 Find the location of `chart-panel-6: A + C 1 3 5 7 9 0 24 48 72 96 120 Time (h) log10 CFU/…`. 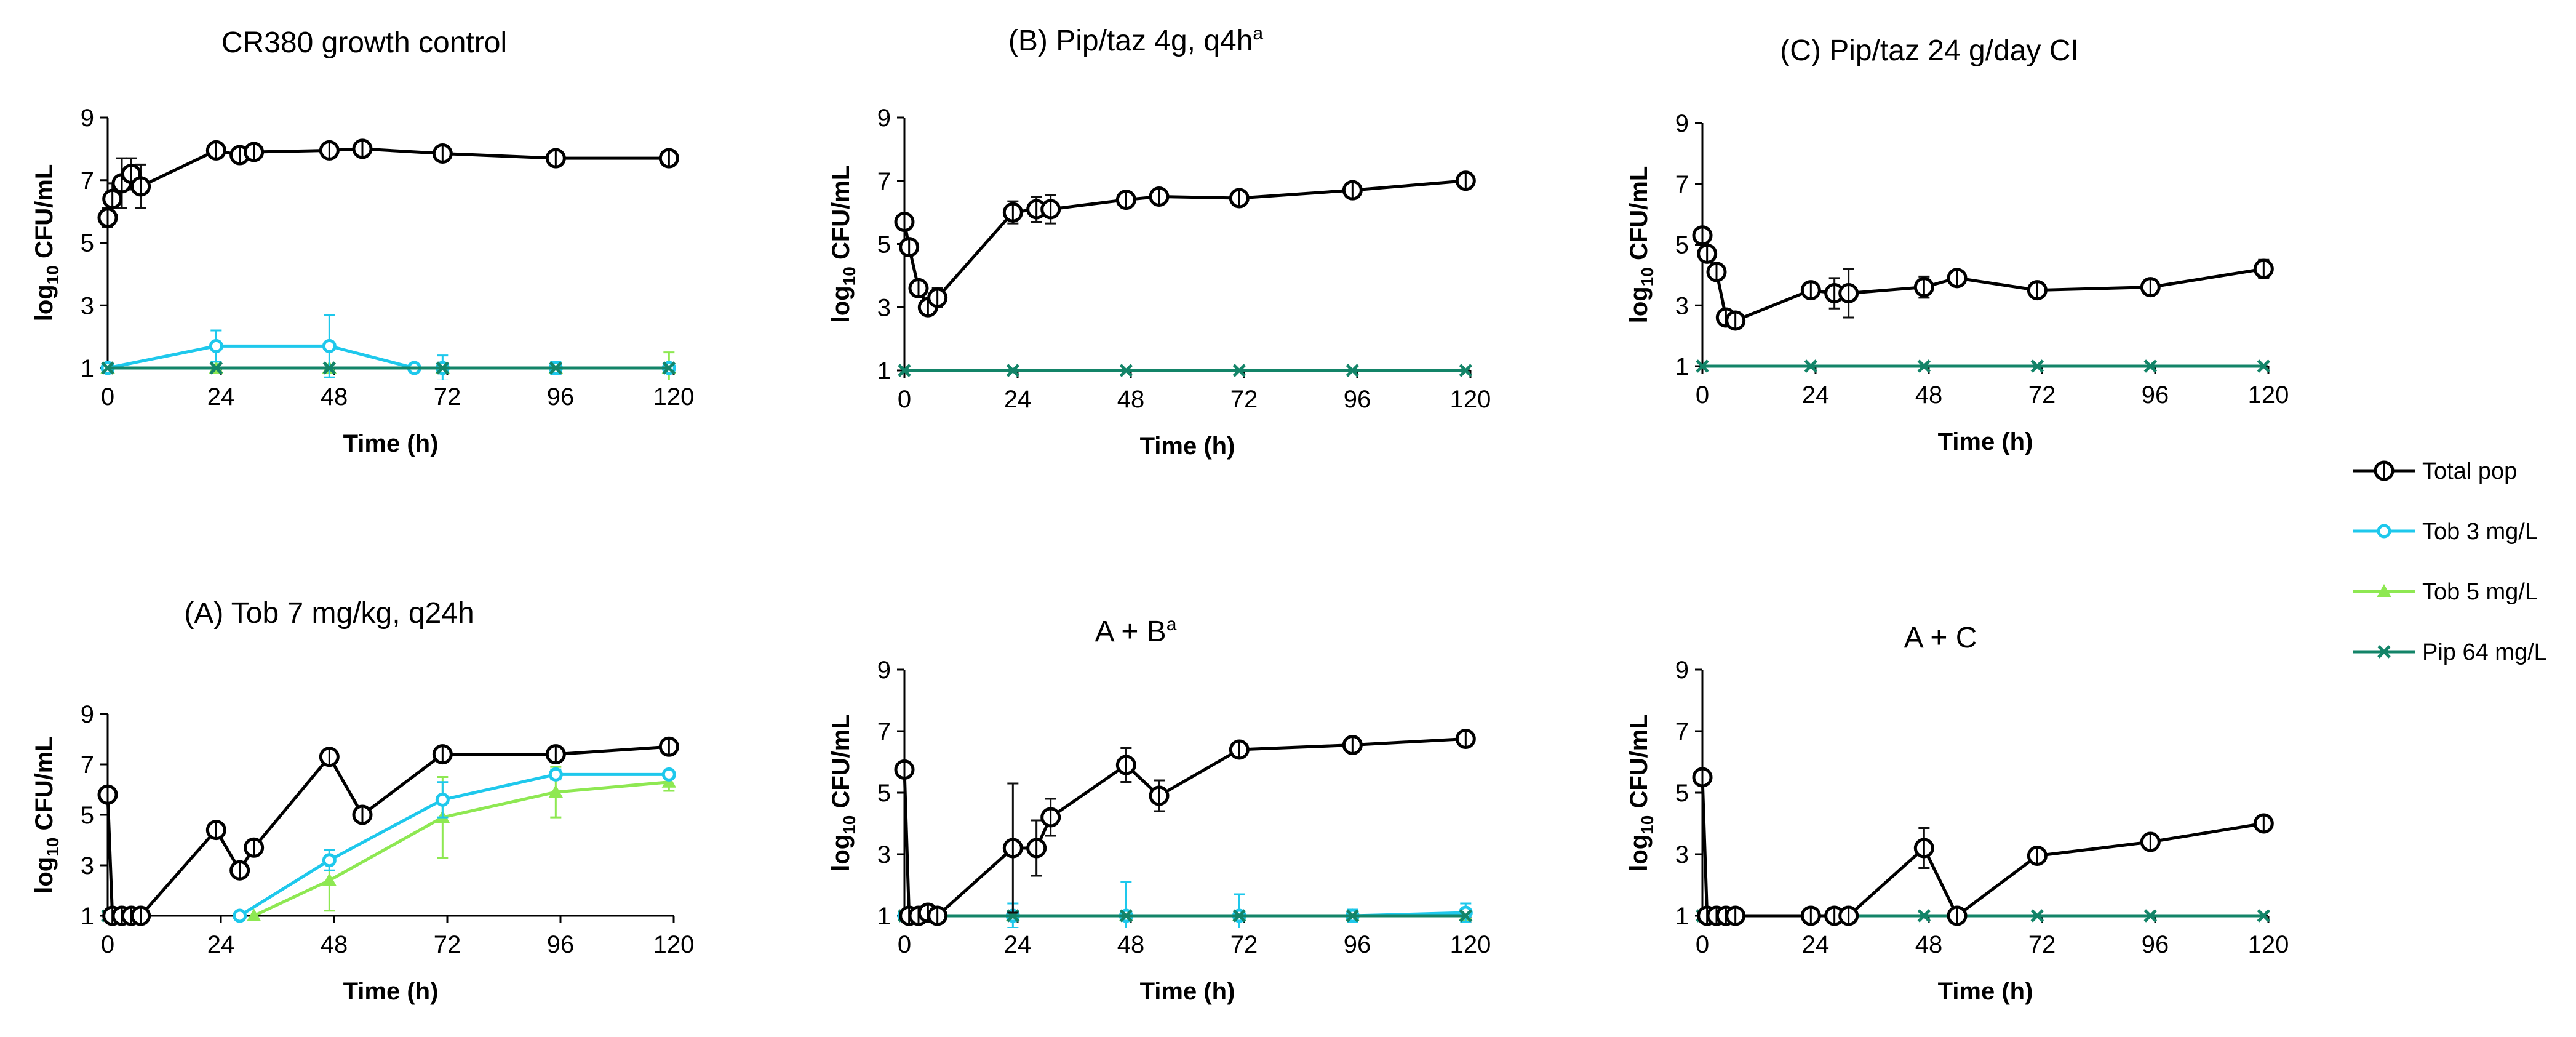

chart-panel-6: A + C 1 3 5 7 9 0 24 48 72 96 120 Time (h) log10 CFU/… is located at coordinates (1957, 813).